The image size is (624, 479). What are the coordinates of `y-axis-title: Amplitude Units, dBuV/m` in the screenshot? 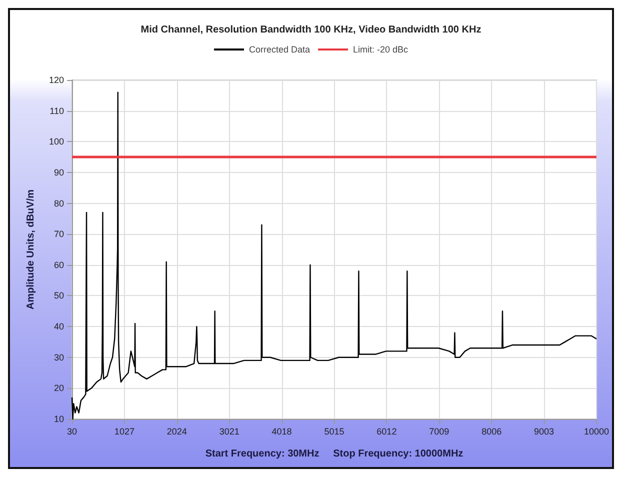 It's located at (31, 249).